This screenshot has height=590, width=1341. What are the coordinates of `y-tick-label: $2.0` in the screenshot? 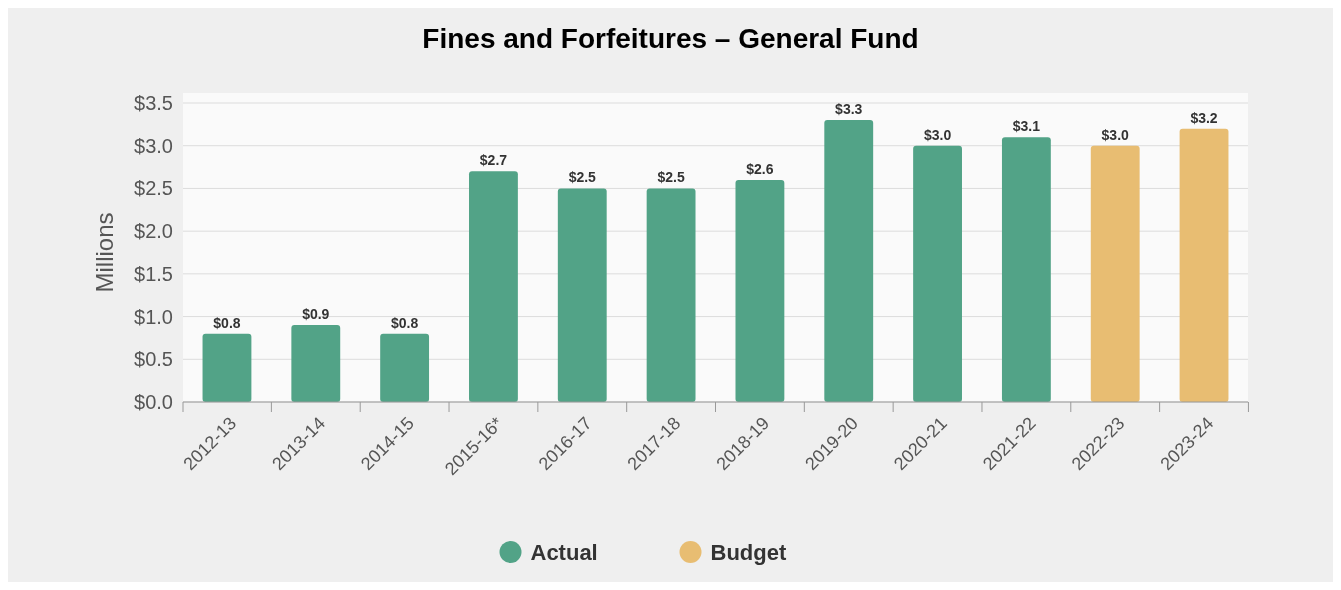 It's located at (153, 231).